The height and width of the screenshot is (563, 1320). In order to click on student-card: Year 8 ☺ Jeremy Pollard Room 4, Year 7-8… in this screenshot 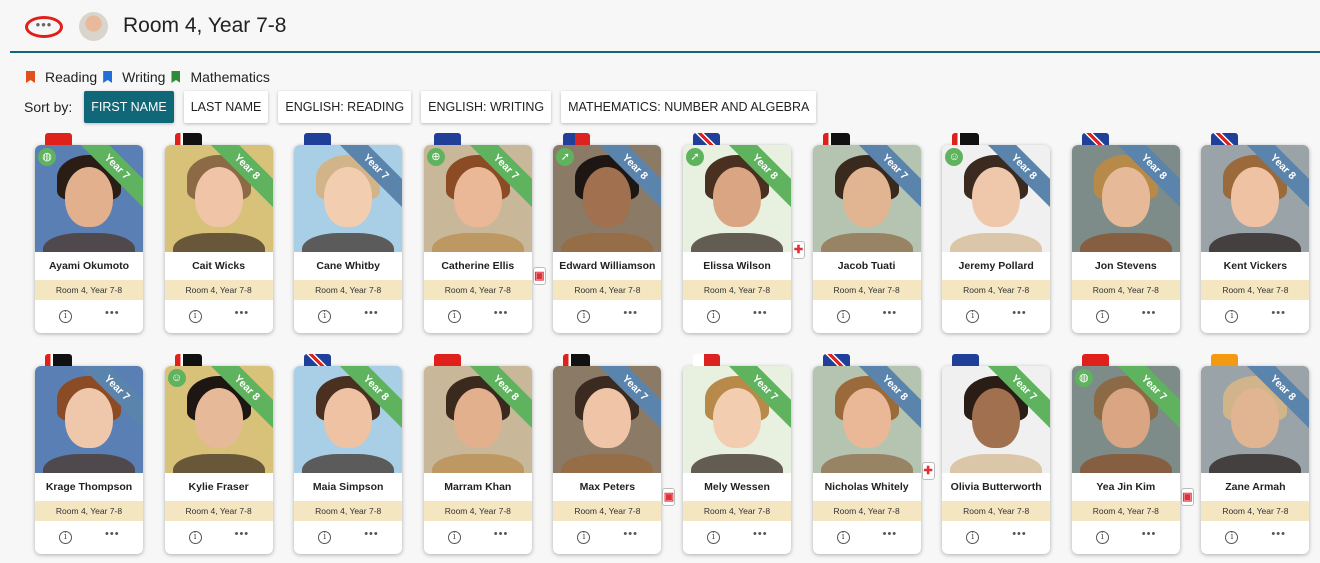, I will do `click(996, 233)`.